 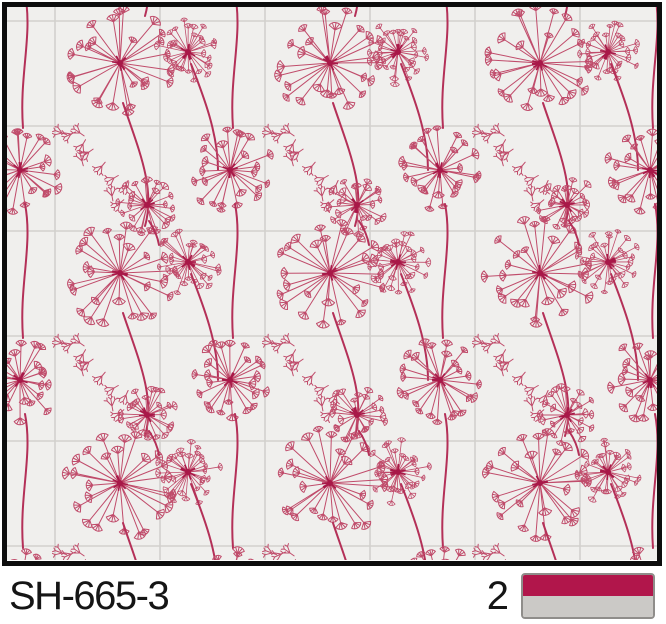 I want to click on colorway-number: 2, so click(x=497, y=596).